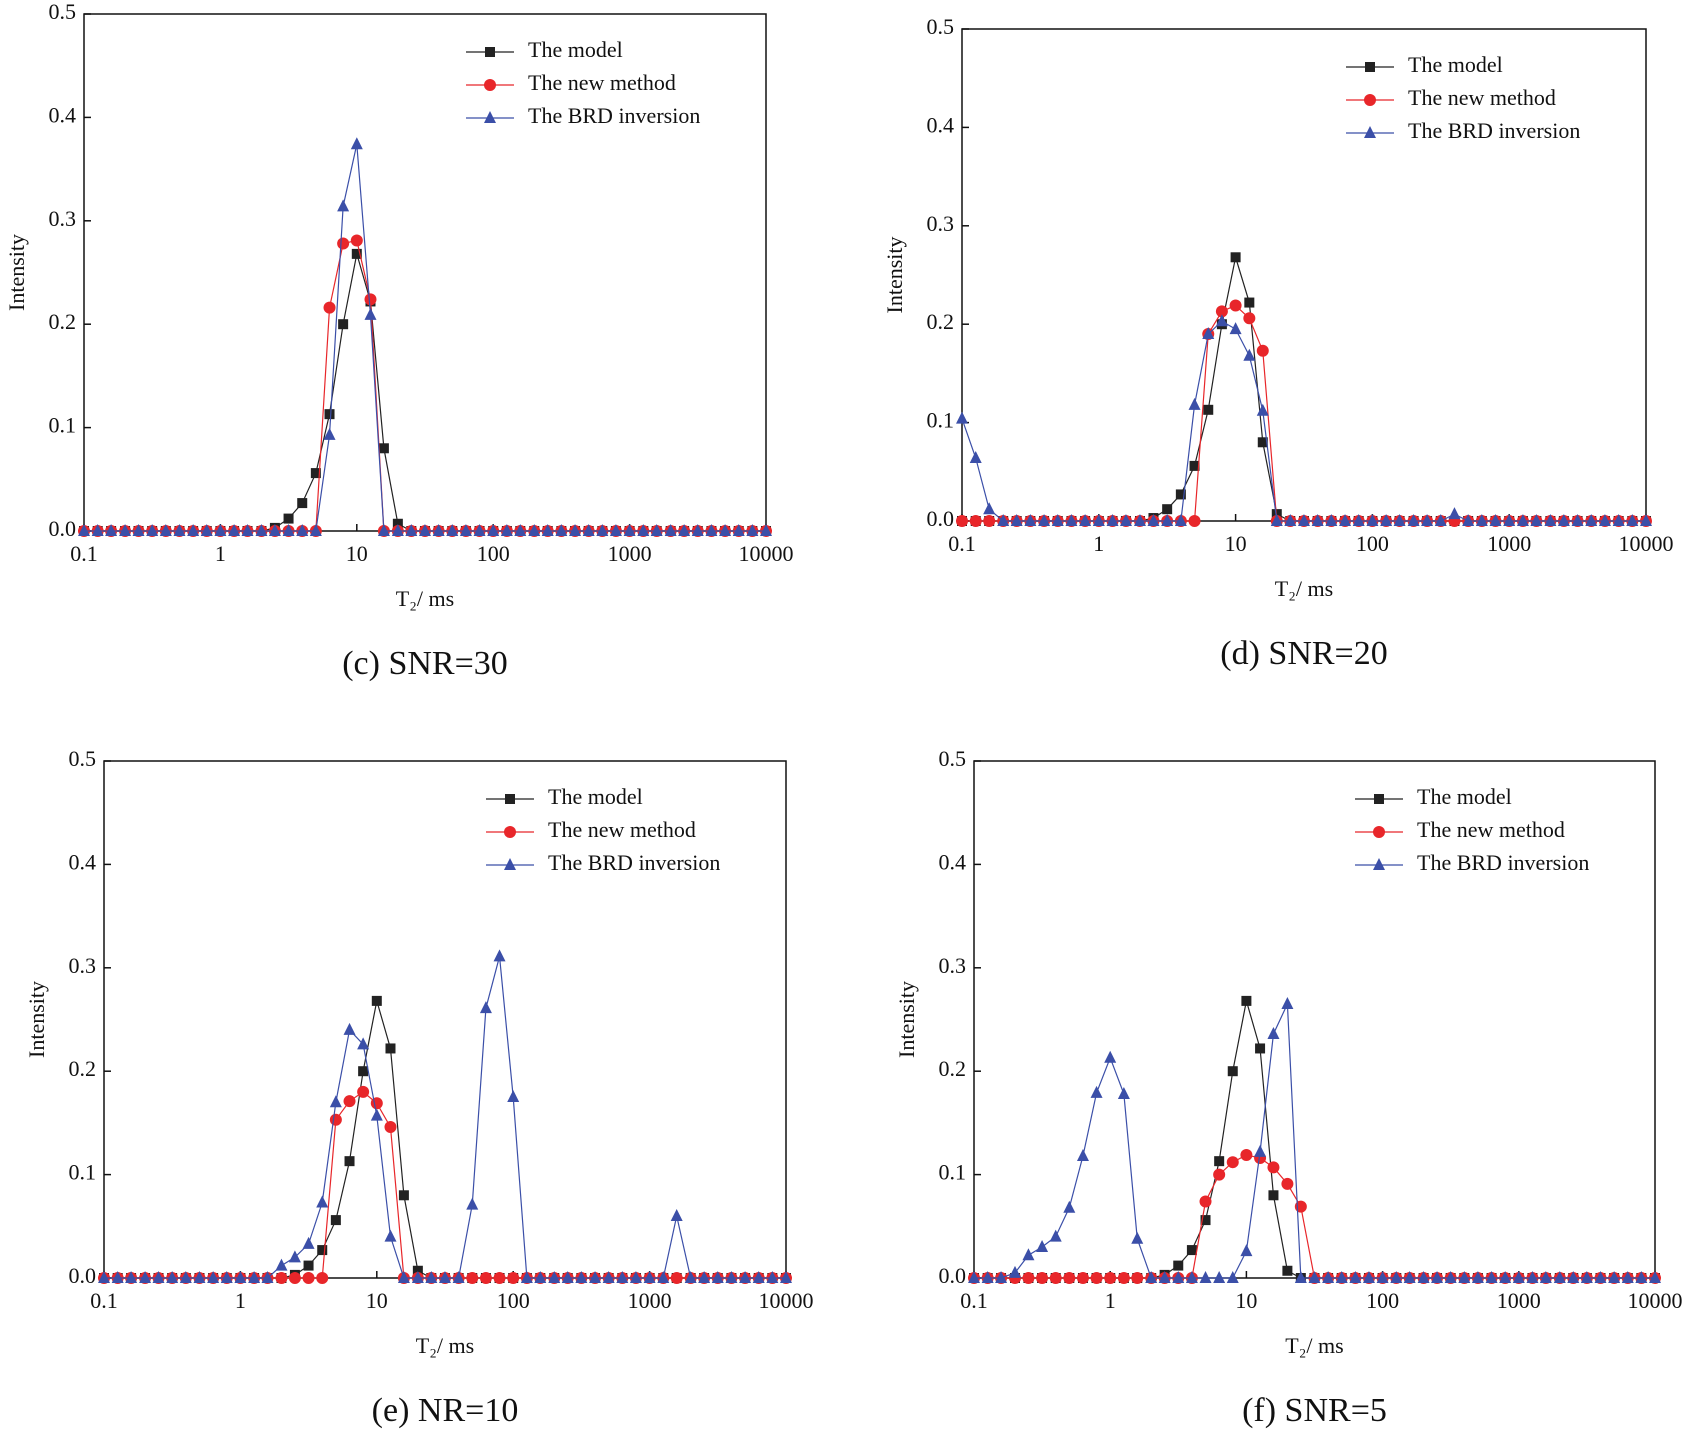 This screenshot has width=1689, height=1444. I want to click on caption: (c) SNR=30, so click(425, 663).